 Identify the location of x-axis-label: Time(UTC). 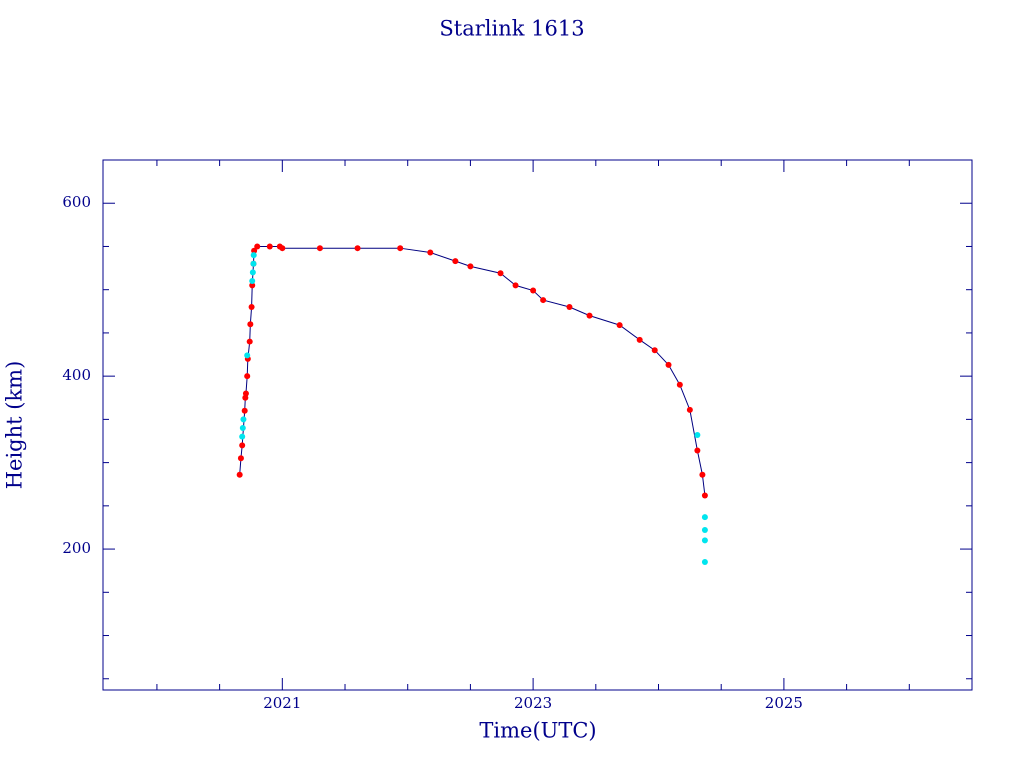
(537, 731).